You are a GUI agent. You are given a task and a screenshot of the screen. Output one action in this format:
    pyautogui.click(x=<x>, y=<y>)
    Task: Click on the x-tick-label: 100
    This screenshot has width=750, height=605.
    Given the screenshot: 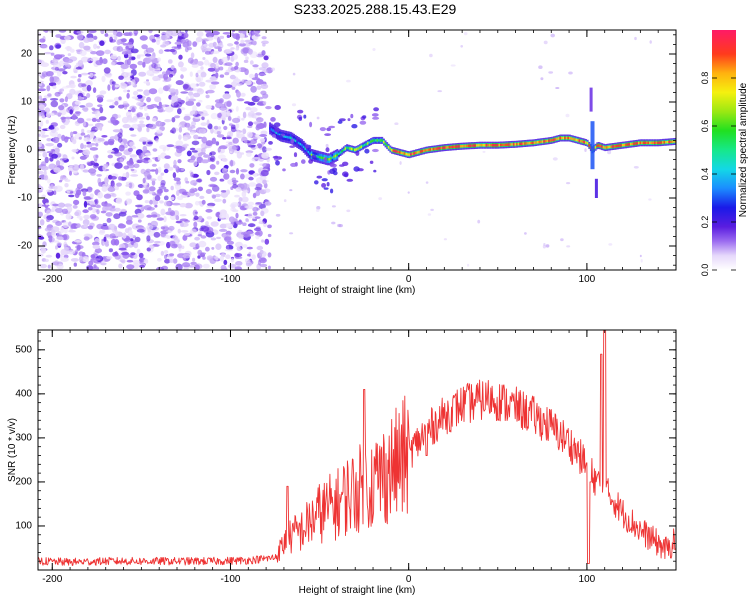 What is the action you would take?
    pyautogui.click(x=587, y=579)
    